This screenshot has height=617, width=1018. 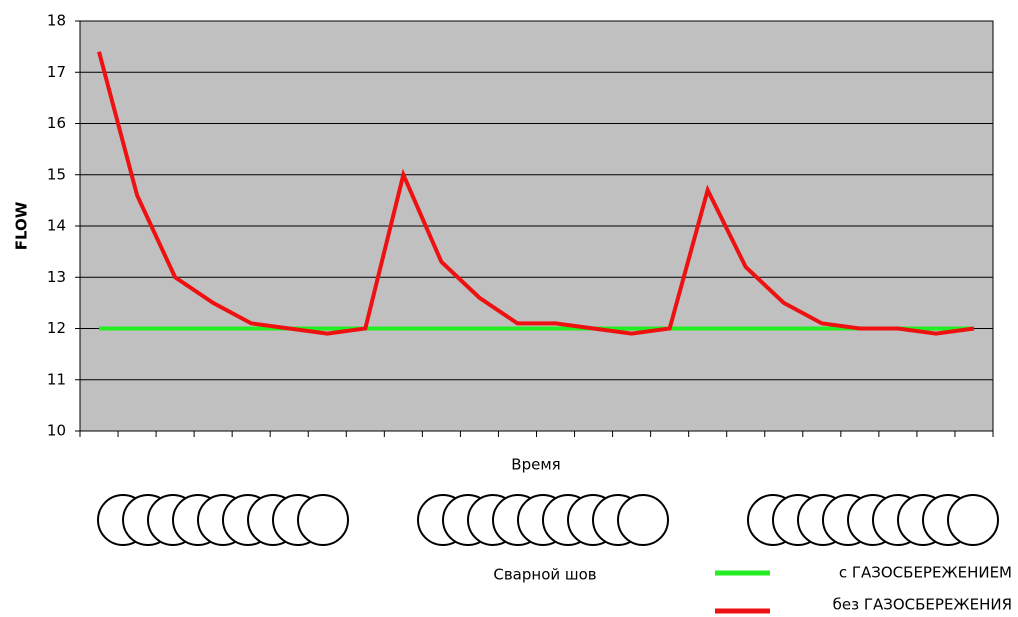 What do you see at coordinates (56, 174) in the screenshot?
I see `y-tick-label: 15` at bounding box center [56, 174].